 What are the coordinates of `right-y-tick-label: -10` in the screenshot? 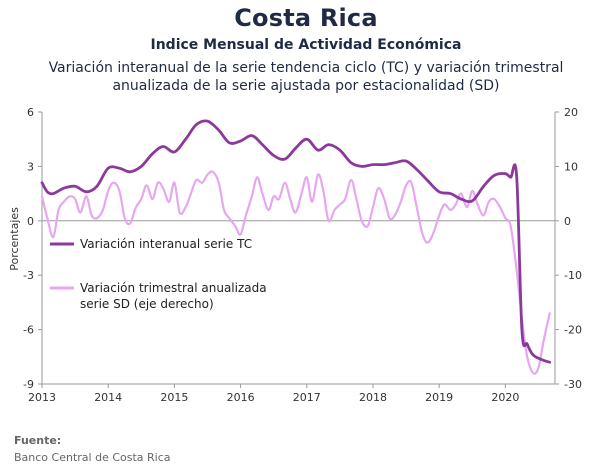 It's located at (573, 275).